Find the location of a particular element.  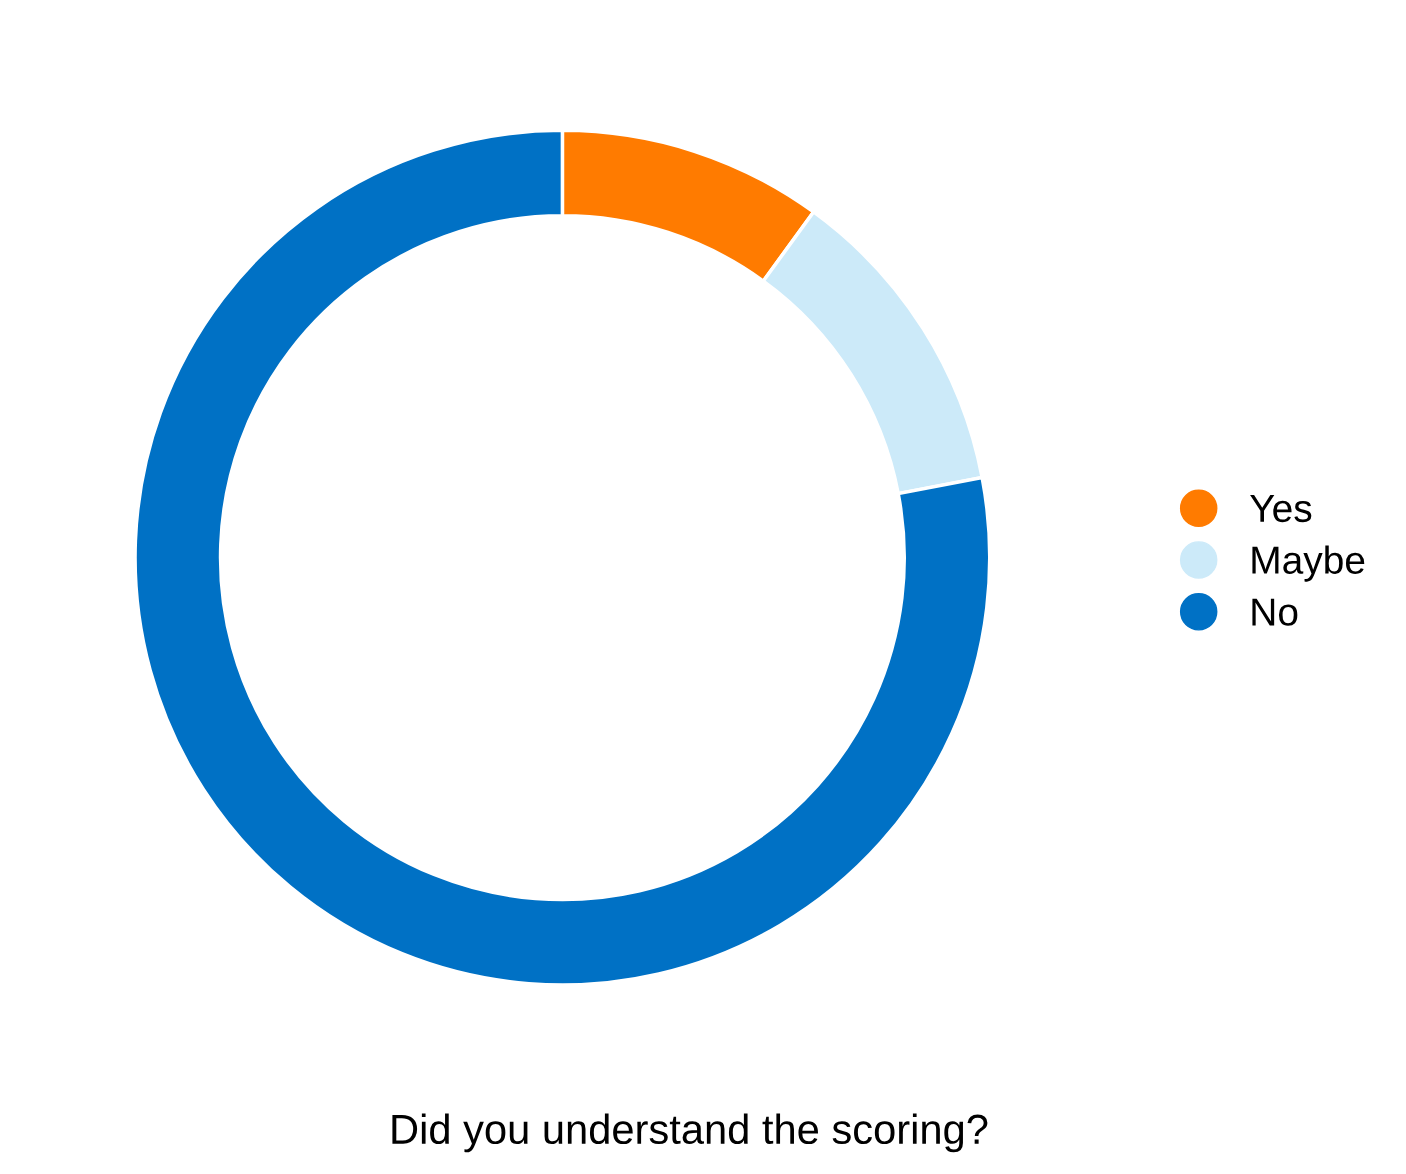

legend-label: Maybe is located at coordinates (1308, 563).